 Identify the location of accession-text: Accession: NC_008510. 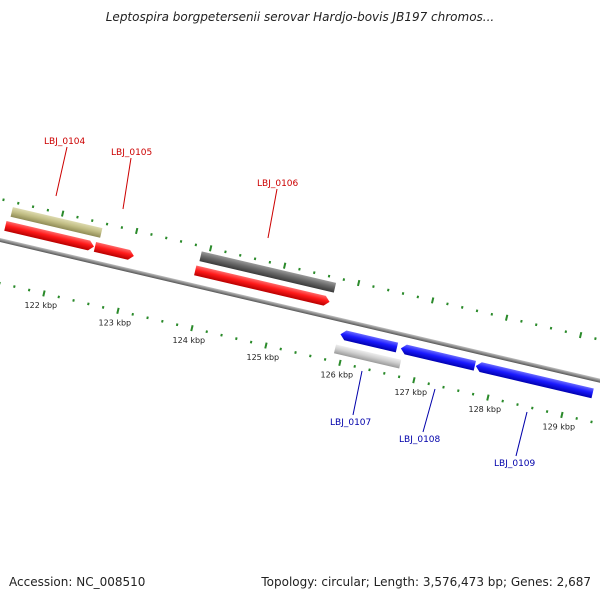
(77, 582).